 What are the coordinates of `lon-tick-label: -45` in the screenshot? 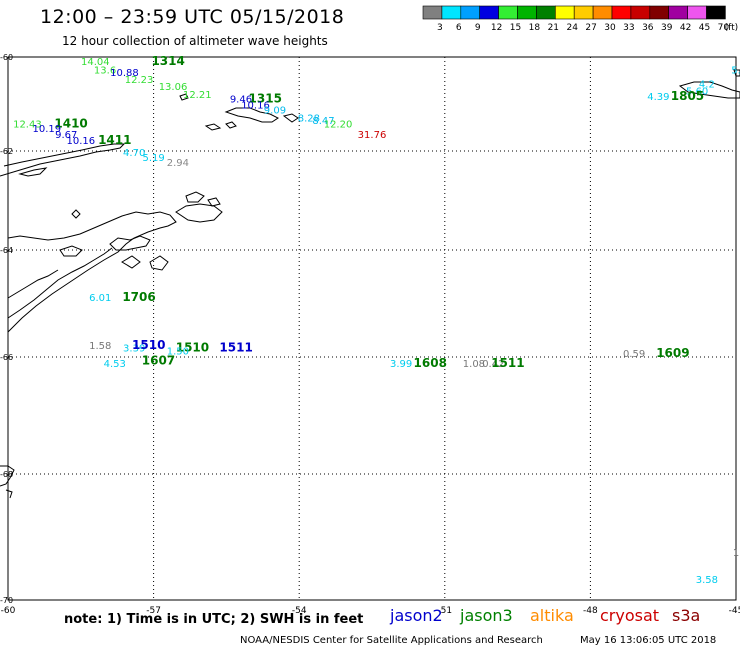 It's located at (734, 611).